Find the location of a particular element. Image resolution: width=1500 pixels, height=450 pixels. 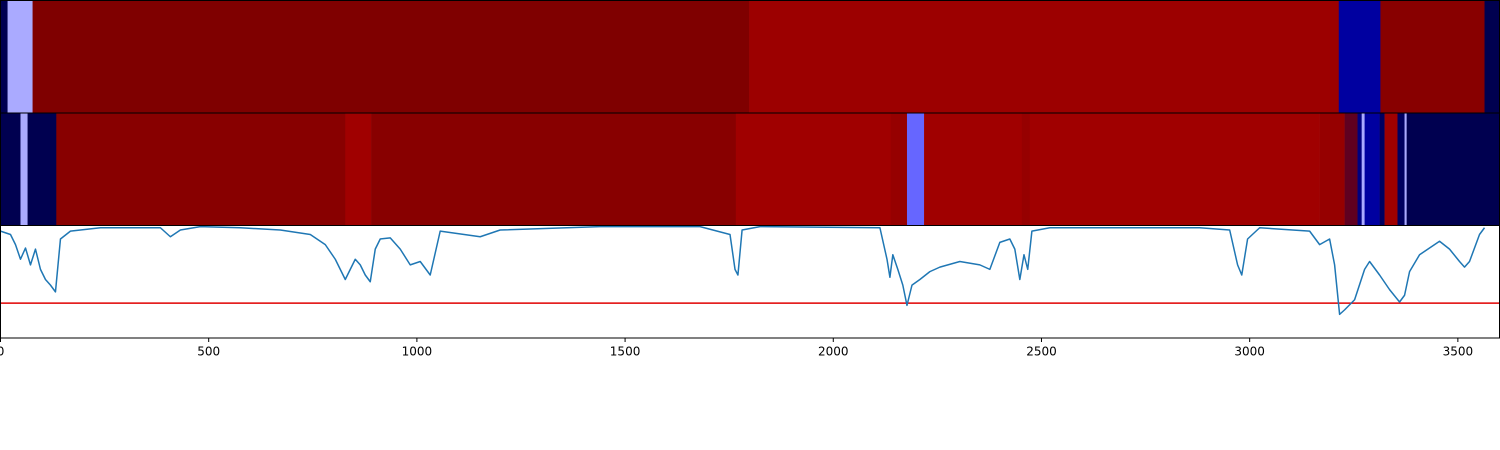

x-tick-label: 1500 is located at coordinates (625, 352).